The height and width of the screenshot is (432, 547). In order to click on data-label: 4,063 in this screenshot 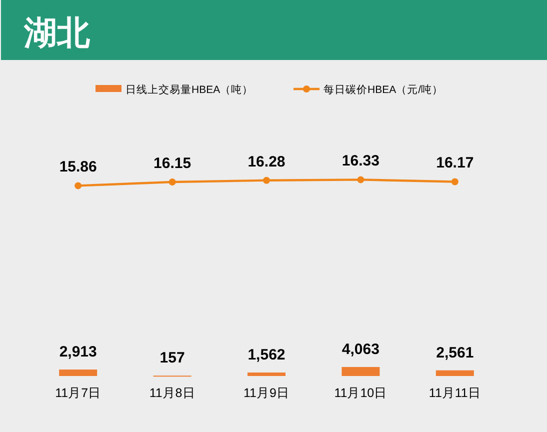, I will do `click(361, 349)`.